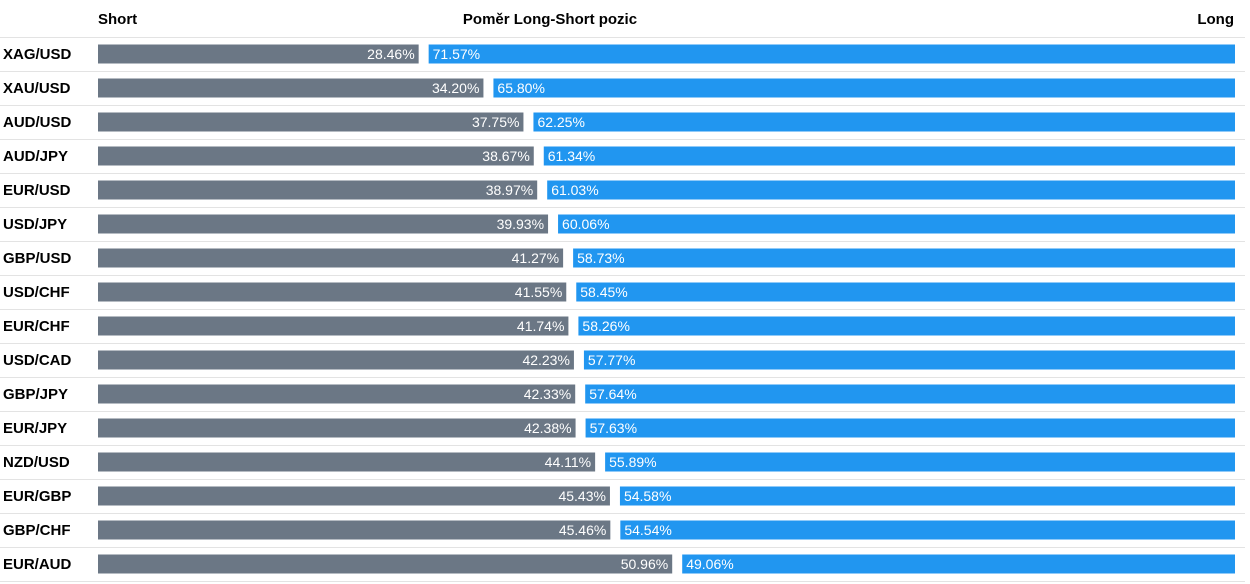 This screenshot has height=584, width=1250. Describe the element at coordinates (35, 394) in the screenshot. I see `pair-label: GBP/JPY` at that location.